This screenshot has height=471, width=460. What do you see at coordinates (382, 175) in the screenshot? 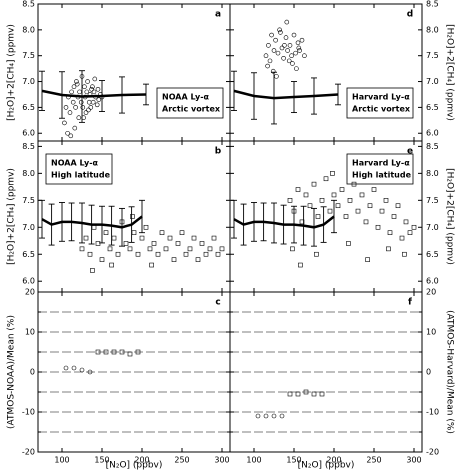
I see `annotation-text: High latitude` at bounding box center [382, 175].